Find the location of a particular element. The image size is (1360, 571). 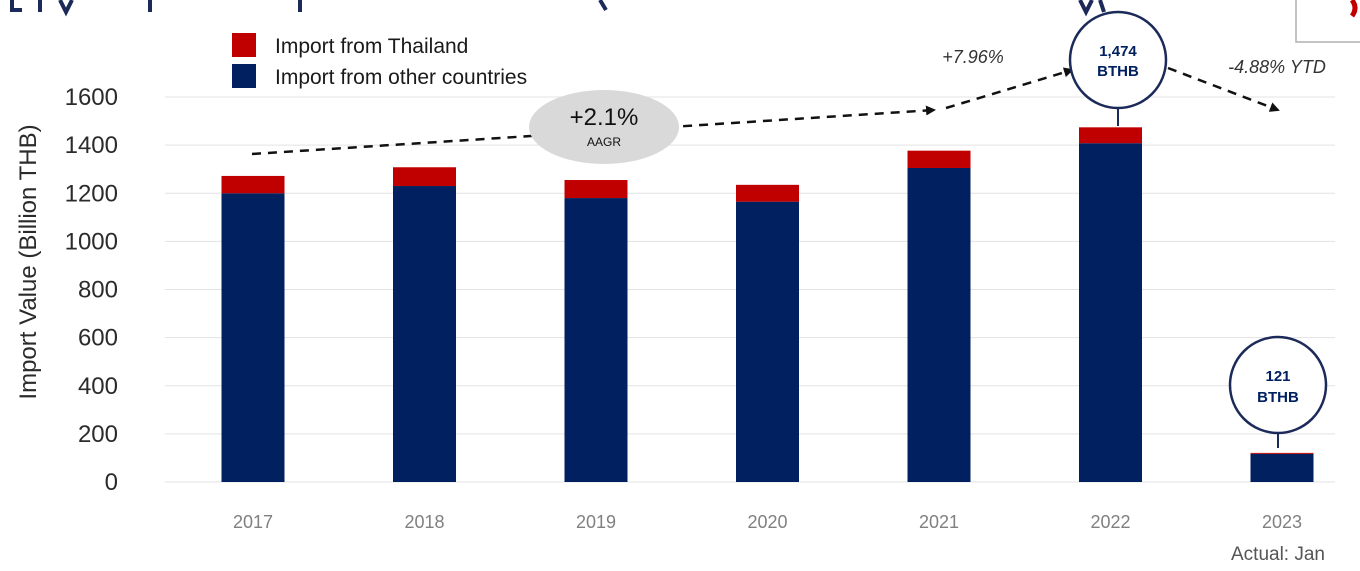

growth-2022-arrow is located at coordinates (1009, 88).